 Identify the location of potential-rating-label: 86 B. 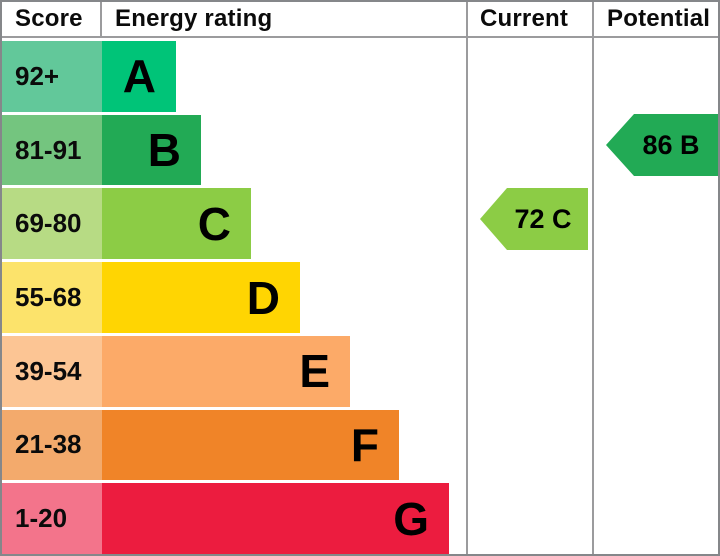
(671, 144).